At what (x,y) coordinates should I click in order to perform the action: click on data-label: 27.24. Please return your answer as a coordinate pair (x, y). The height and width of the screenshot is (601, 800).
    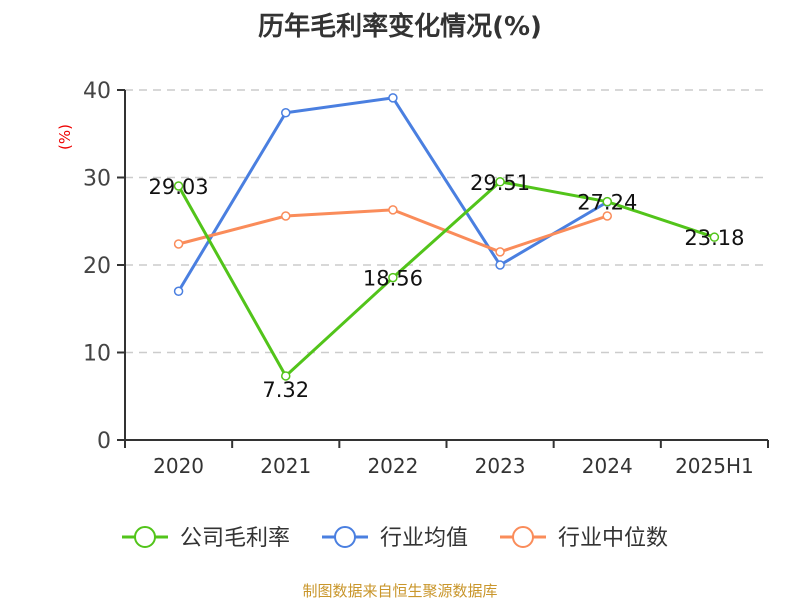
    Looking at the image, I should click on (607, 203).